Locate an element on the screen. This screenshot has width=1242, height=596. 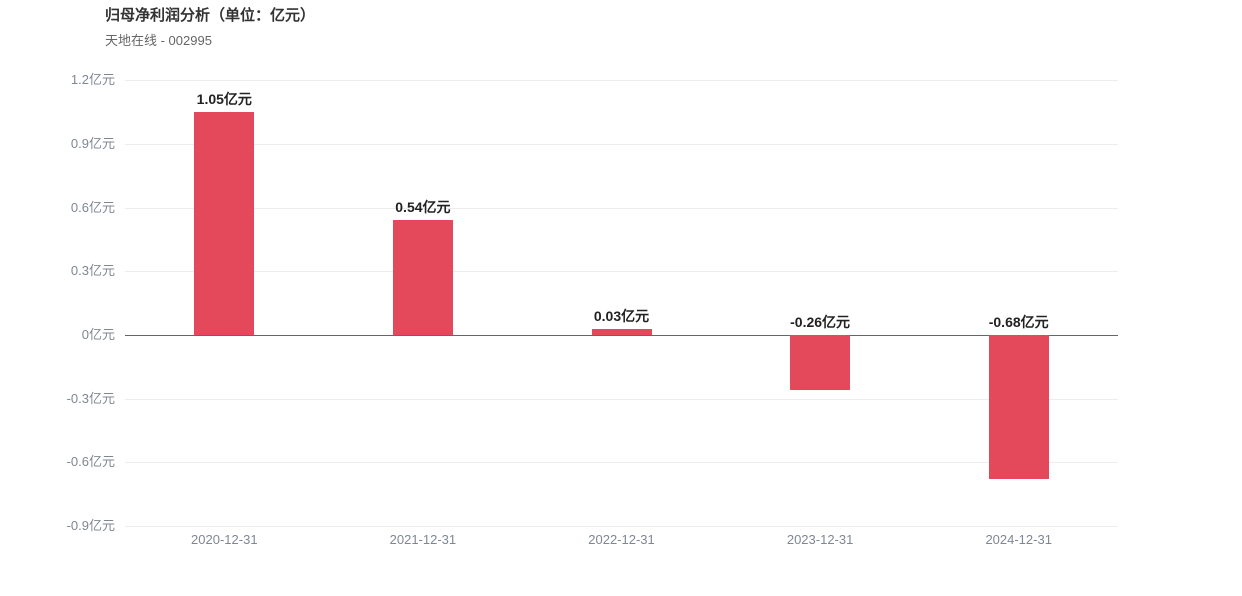
bar-value-label: 0.03亿元 is located at coordinates (621, 315).